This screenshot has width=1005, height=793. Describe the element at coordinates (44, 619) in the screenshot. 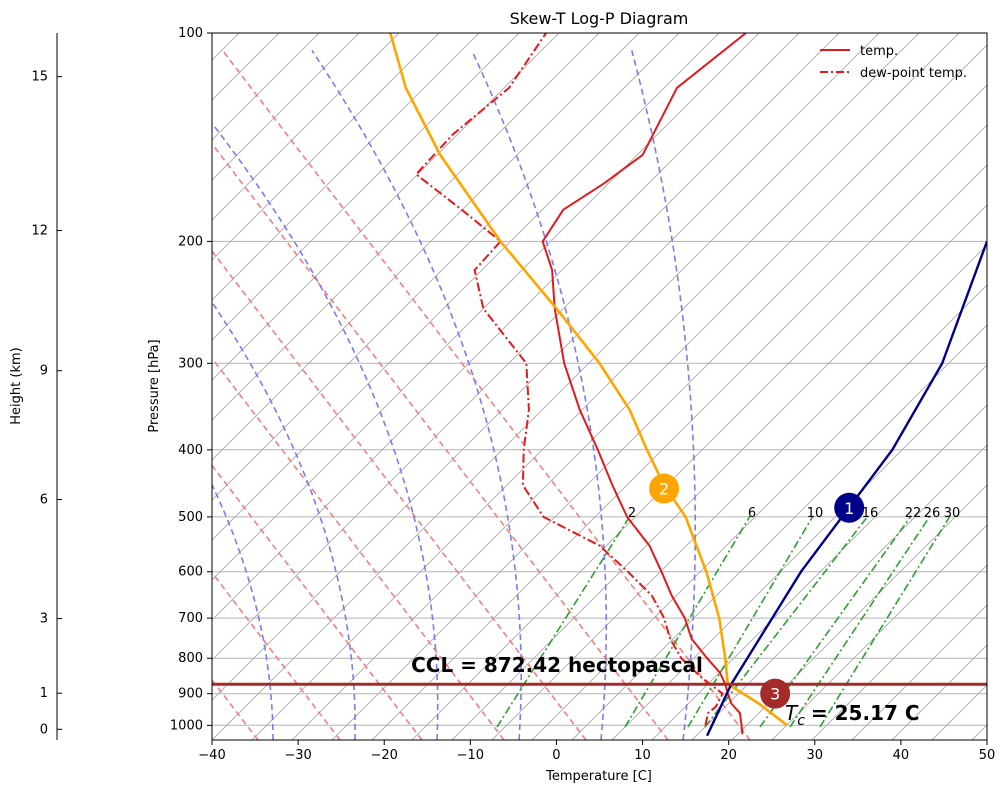

I see `height-tick-label: 3` at that location.